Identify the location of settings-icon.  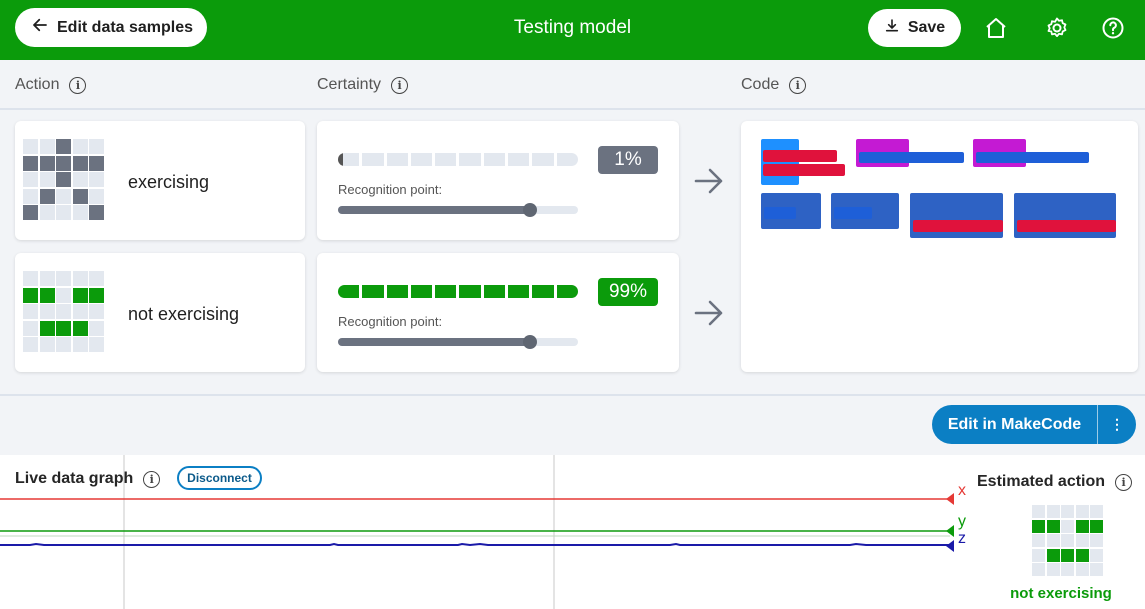
(1057, 28).